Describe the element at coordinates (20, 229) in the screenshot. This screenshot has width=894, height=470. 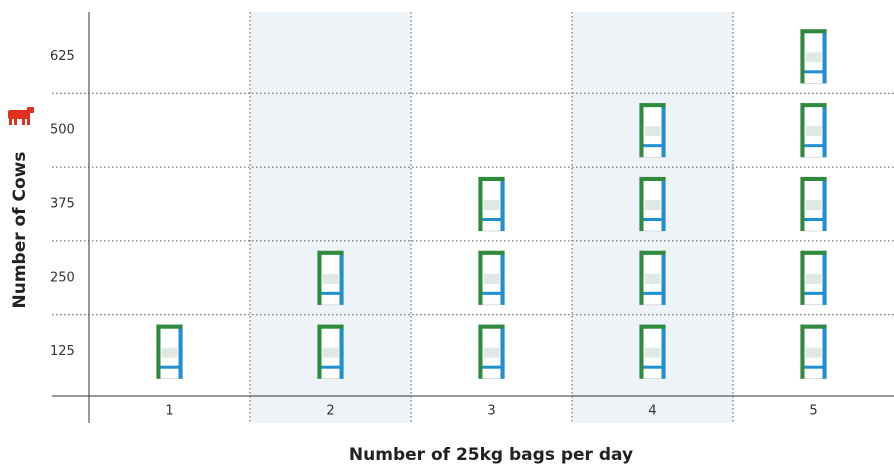
I see `y-axis-label: Number of Cows` at that location.